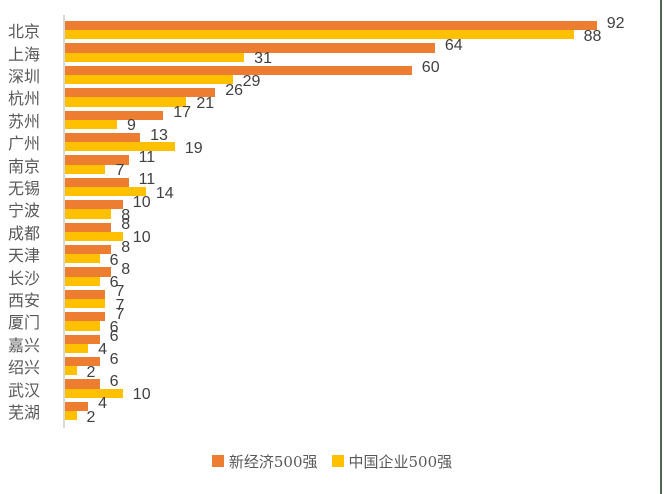 The image size is (664, 494). What do you see at coordinates (64, 221) in the screenshot?
I see `y-axis-line` at bounding box center [64, 221].